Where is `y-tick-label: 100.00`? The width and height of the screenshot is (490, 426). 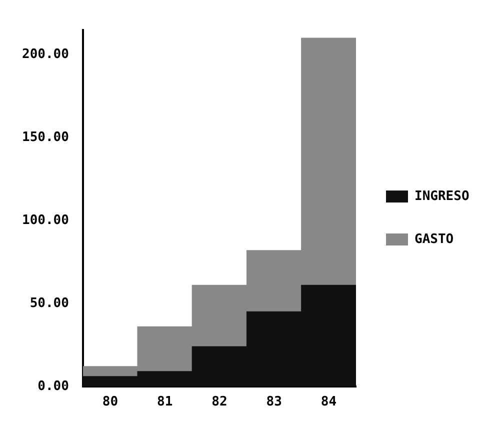
y-tick-label: 100.00 is located at coordinates (46, 220).